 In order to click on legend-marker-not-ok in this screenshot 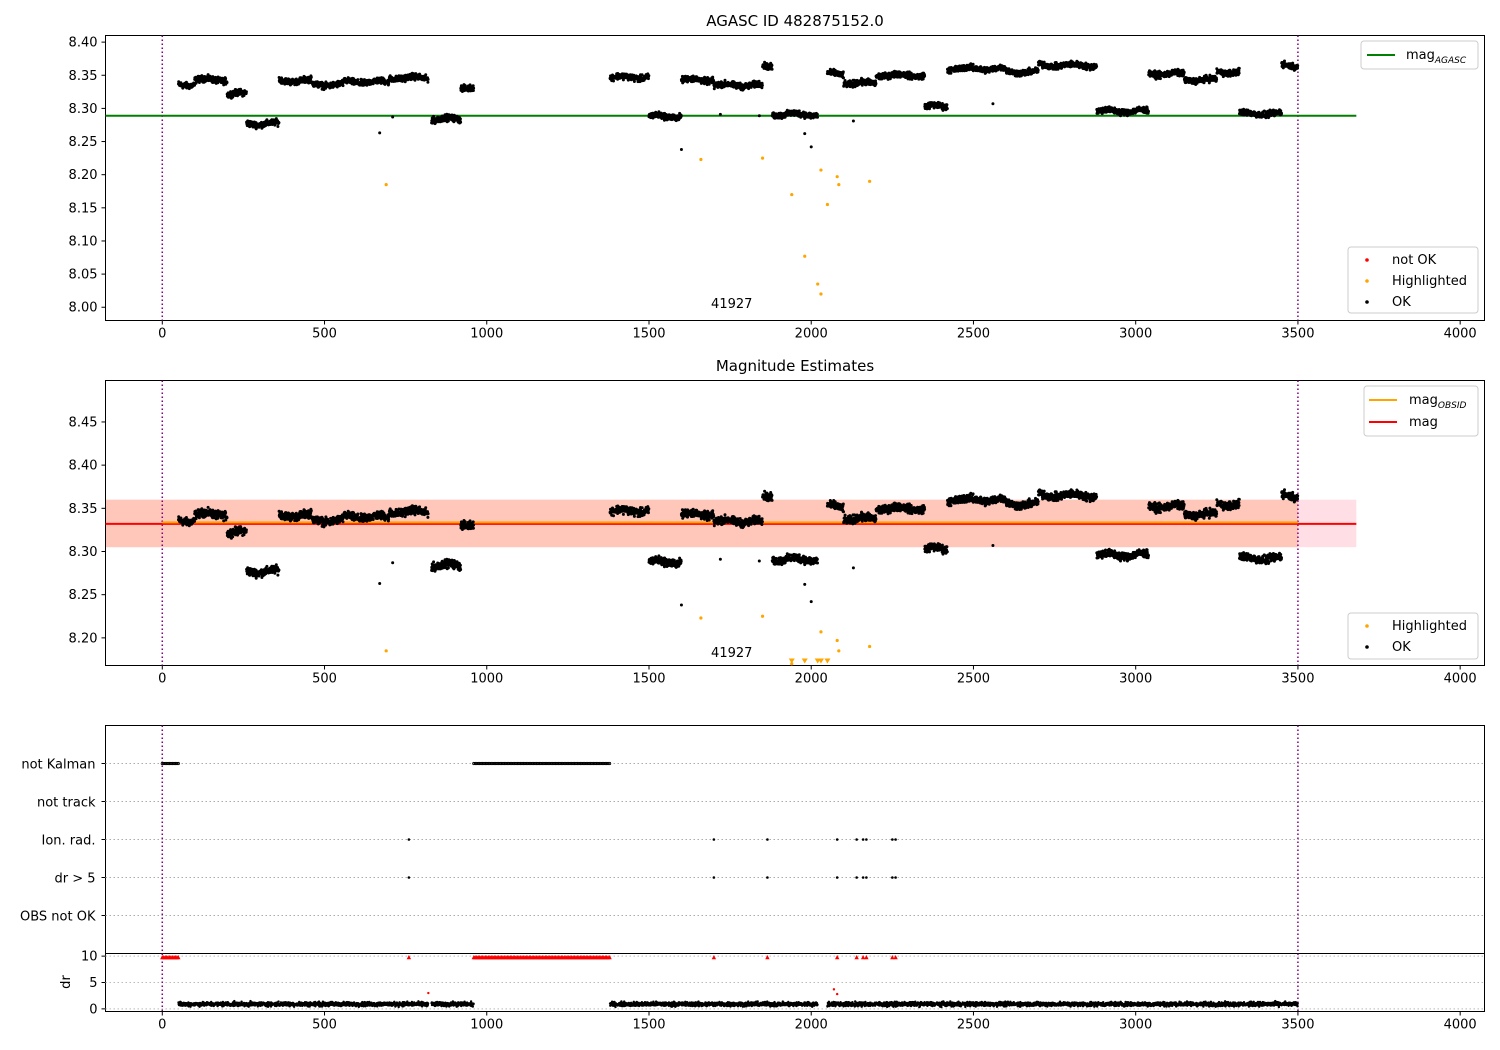, I will do `click(1367, 260)`.